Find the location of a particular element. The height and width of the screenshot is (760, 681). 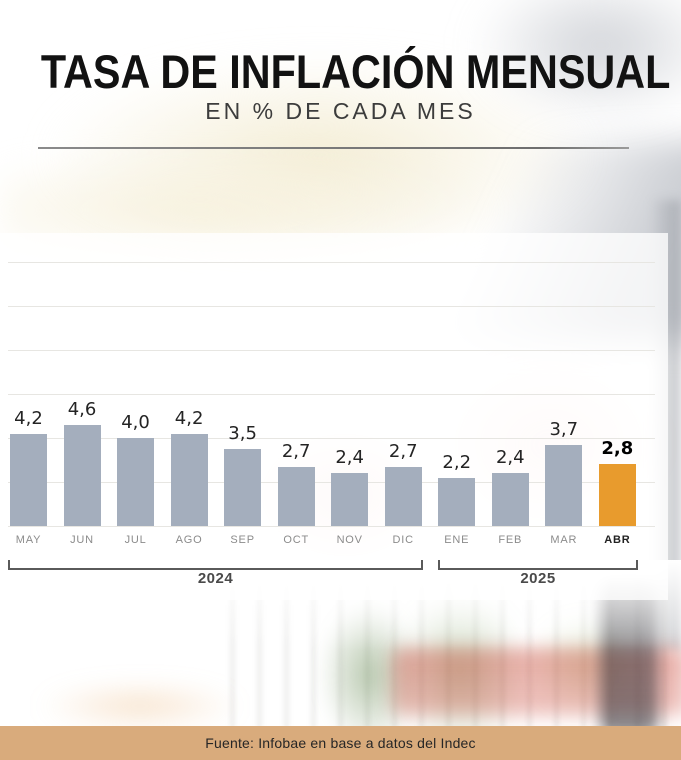

background-photo-cart-red-bar is located at coordinates (536, 682).